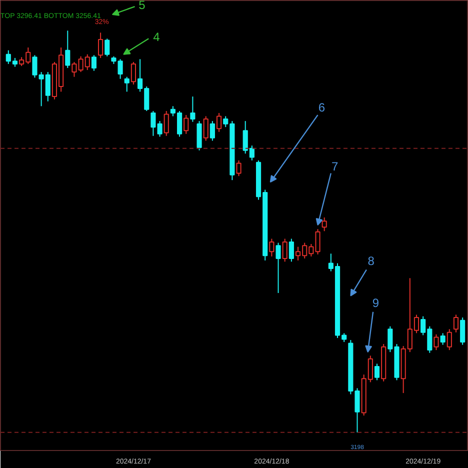 This screenshot has height=468, width=468. What do you see at coordinates (371, 261) in the screenshot?
I see `annotation: 8` at bounding box center [371, 261].